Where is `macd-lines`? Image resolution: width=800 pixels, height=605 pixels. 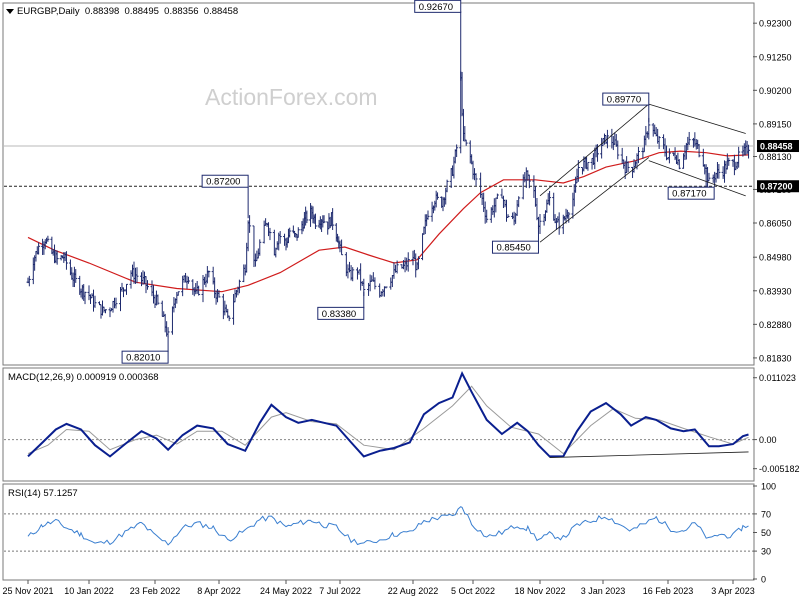
macd-lines is located at coordinates (378, 414).